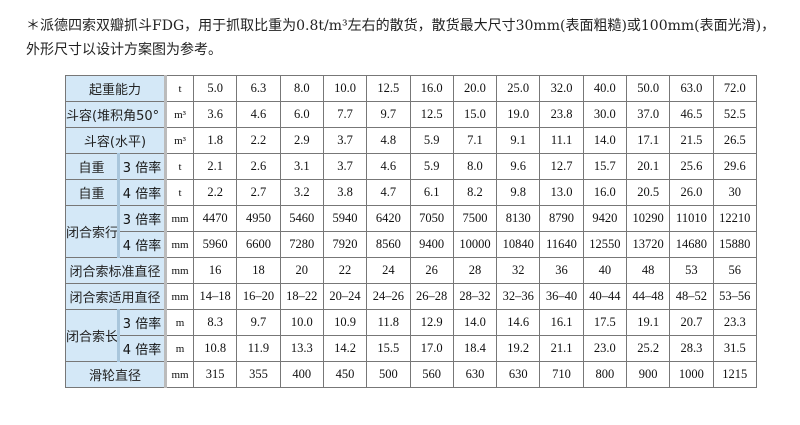 Image resolution: width=800 pixels, height=425 pixels. I want to click on value-cell: 53–56, so click(735, 296).